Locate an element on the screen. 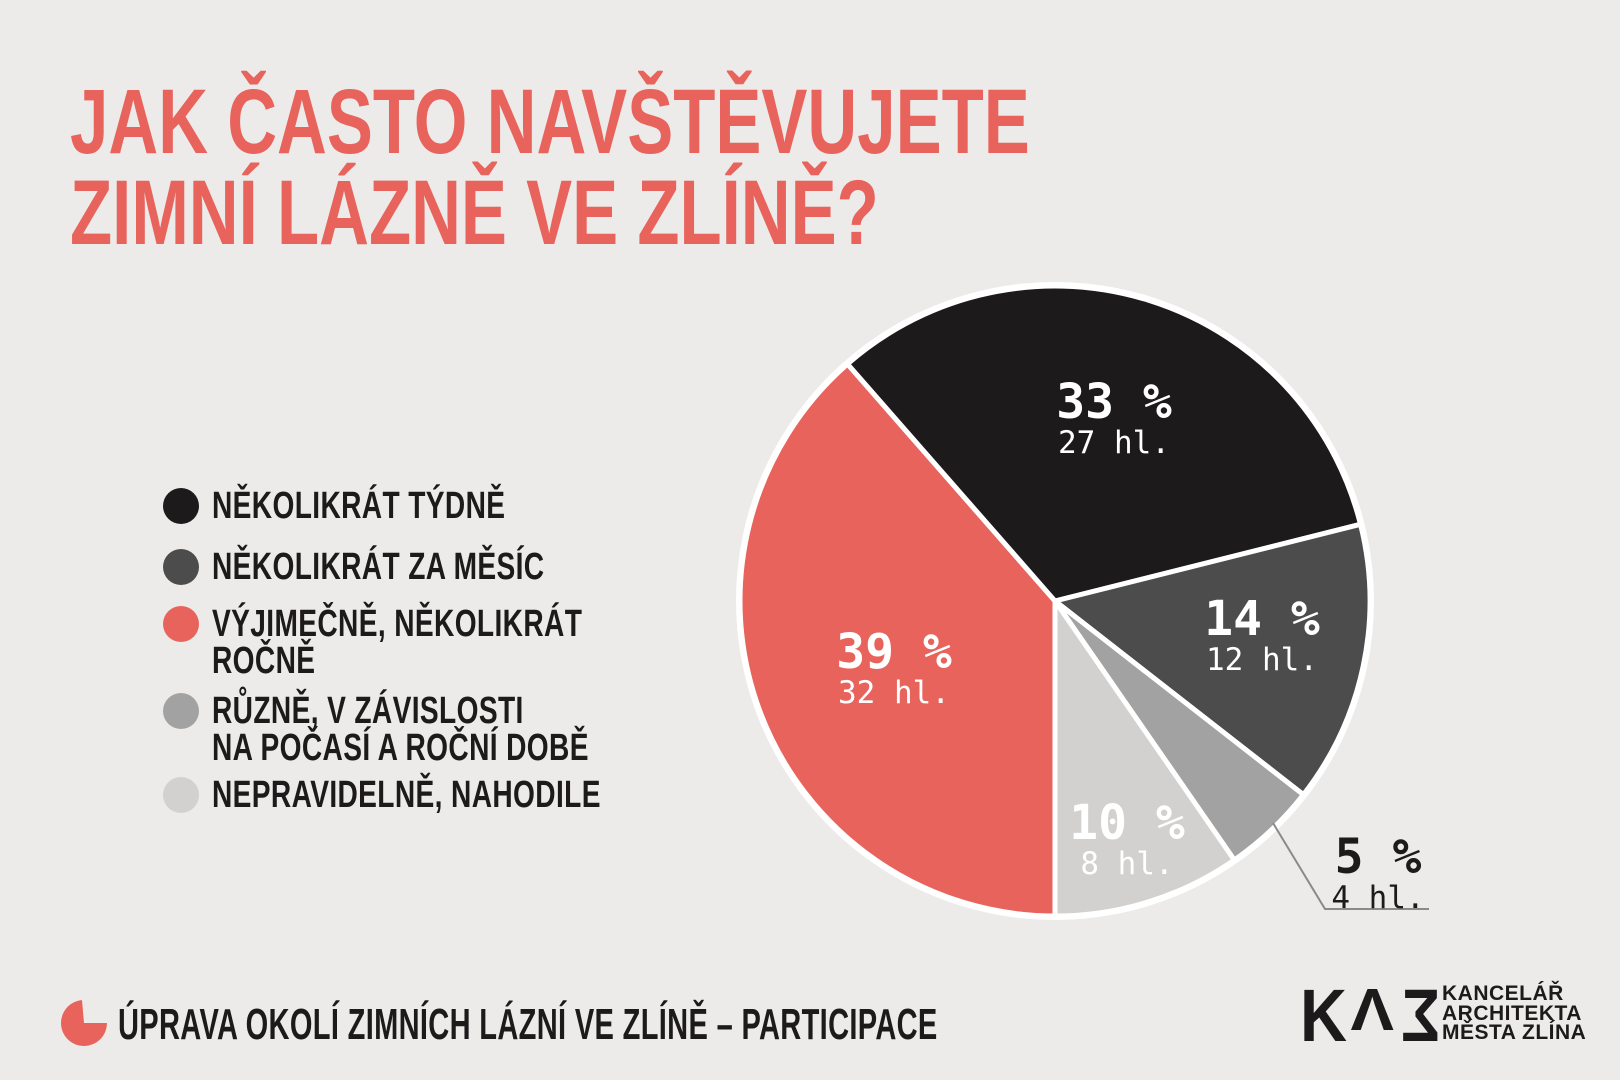  callout-line is located at coordinates (1350, 866).